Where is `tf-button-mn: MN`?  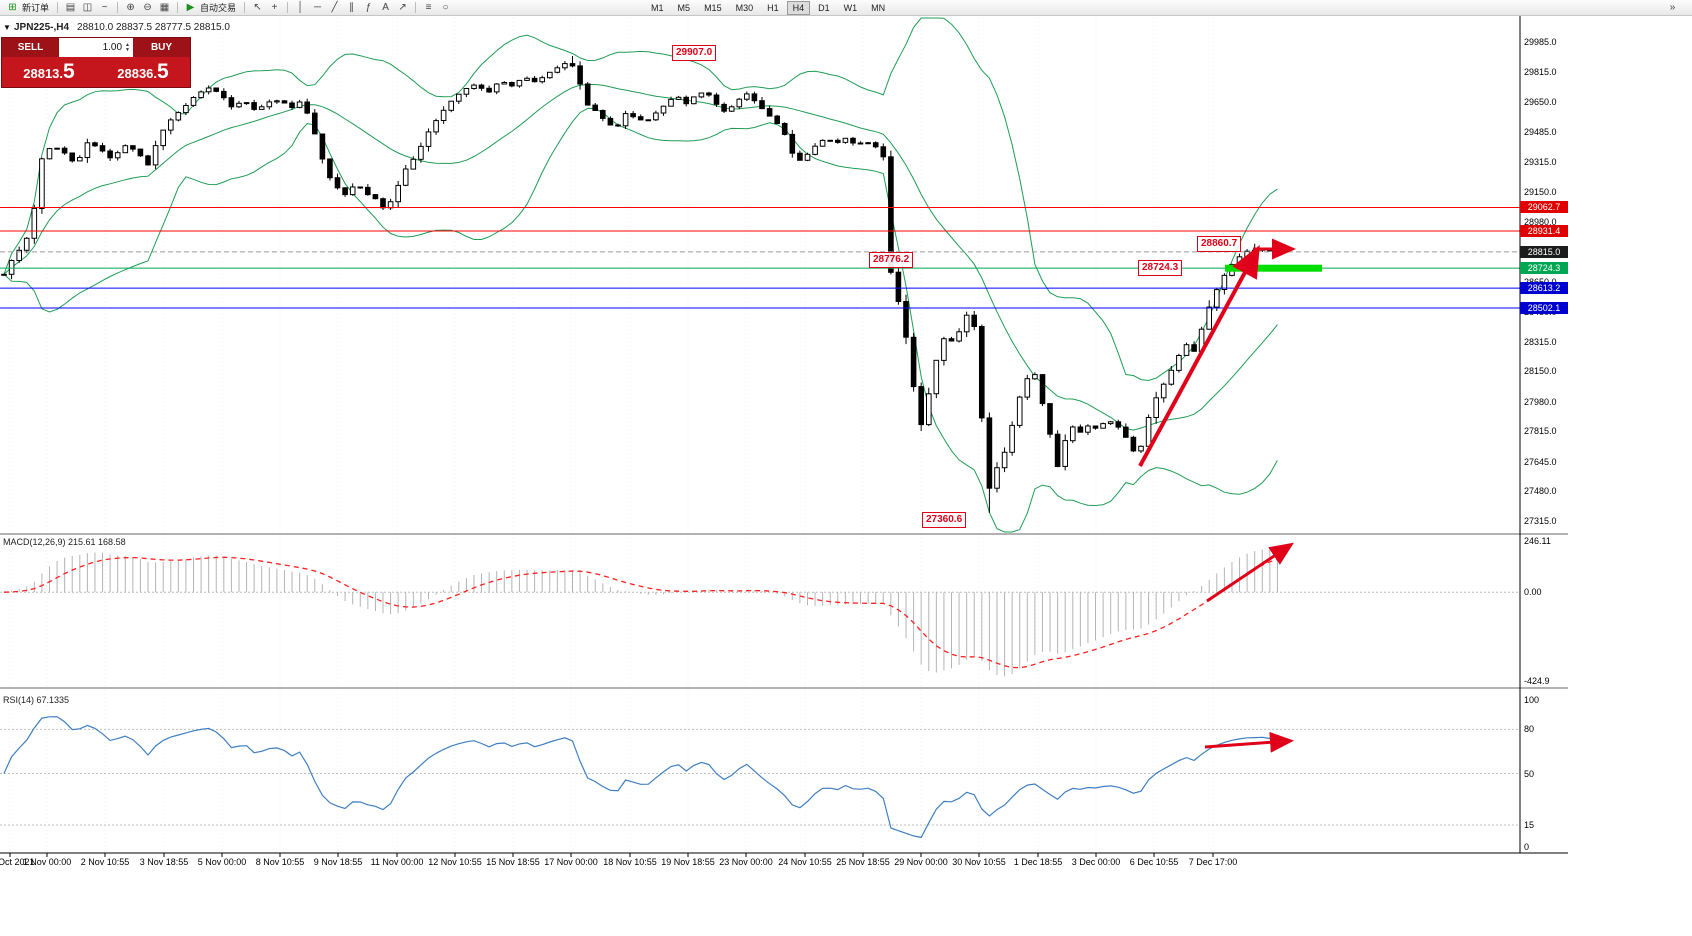 tf-button-mn: MN is located at coordinates (878, 8).